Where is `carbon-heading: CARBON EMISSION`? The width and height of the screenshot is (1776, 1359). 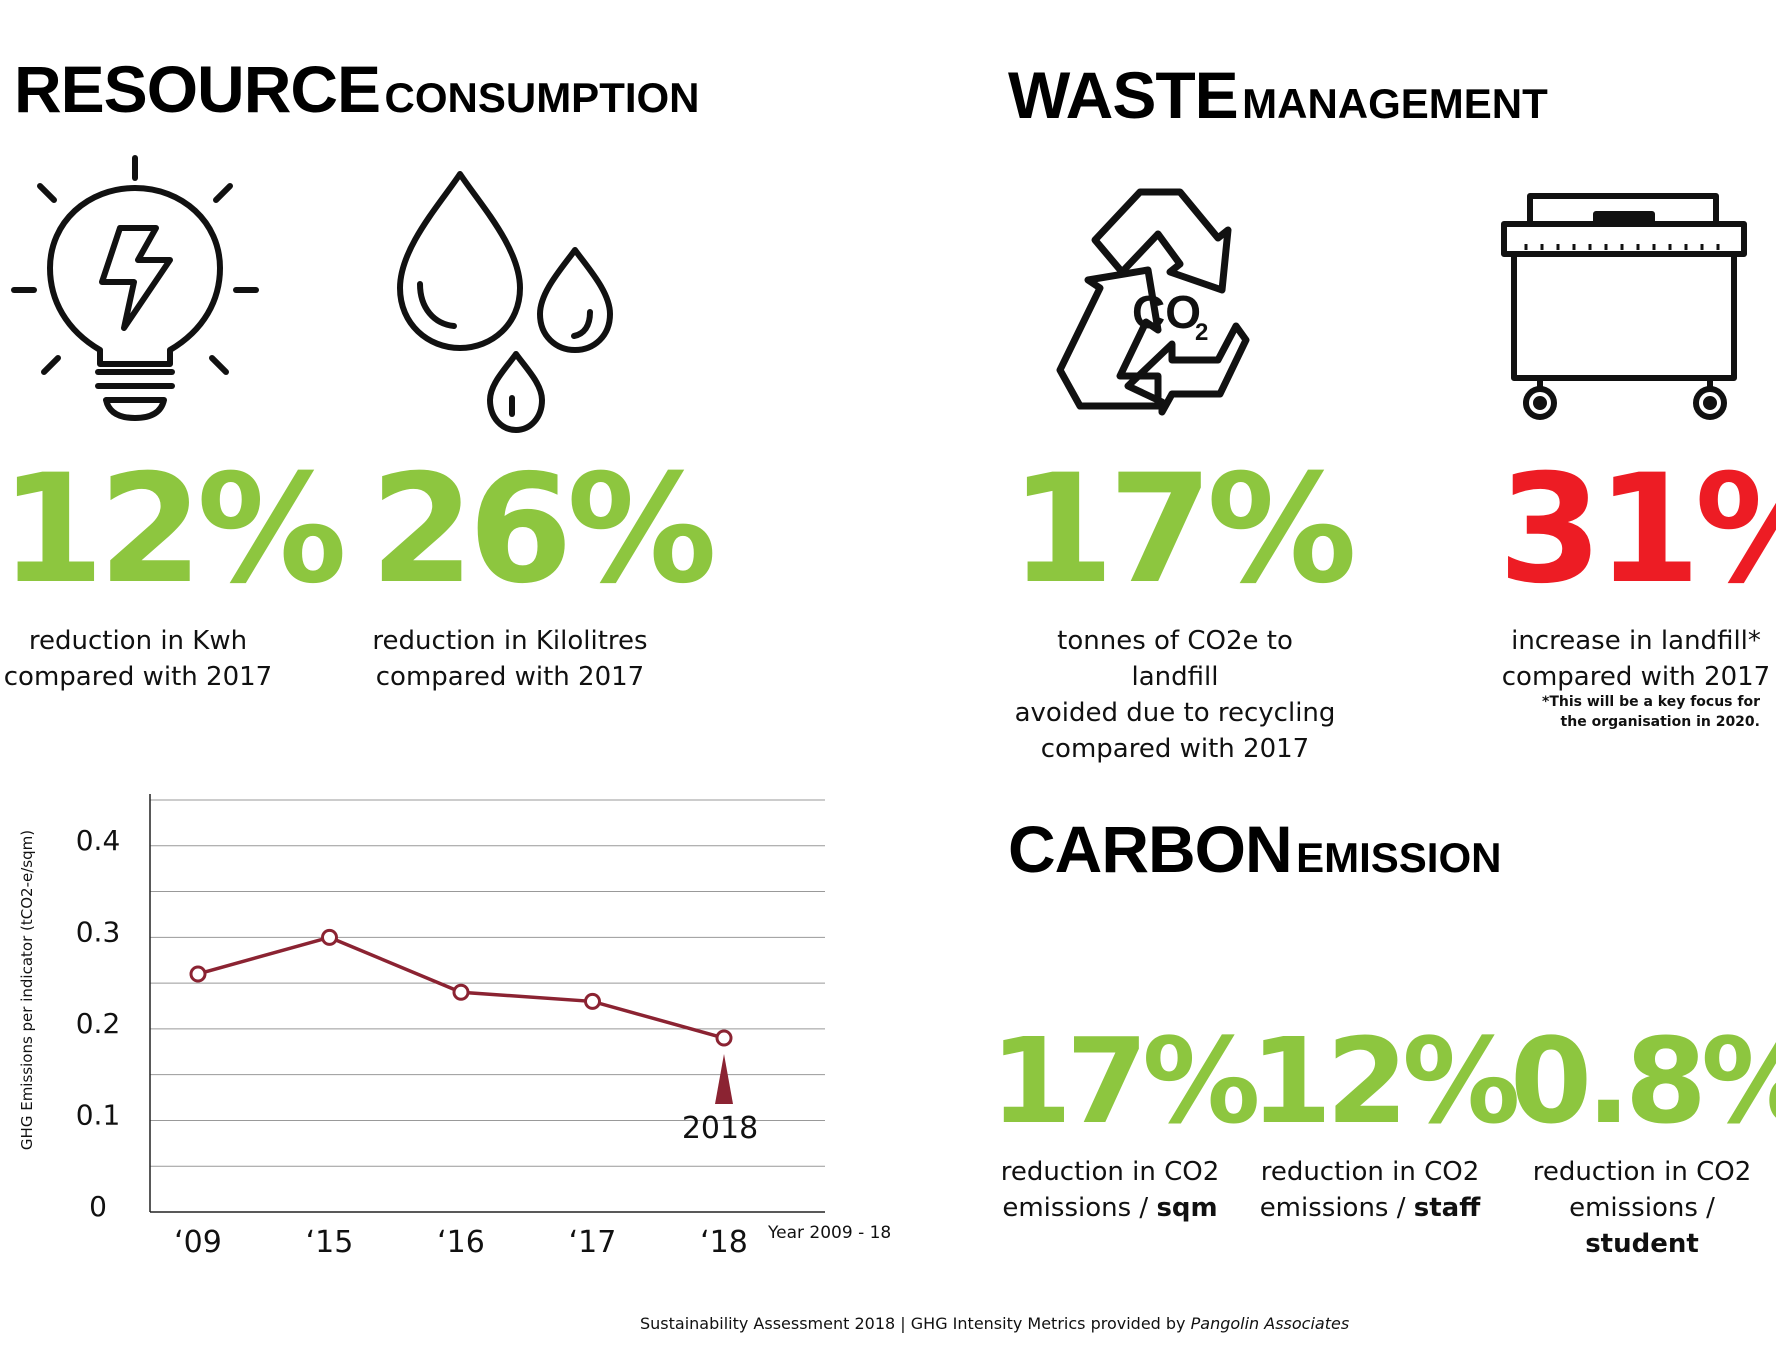
carbon-heading: CARBON EMISSION is located at coordinates (1254, 849).